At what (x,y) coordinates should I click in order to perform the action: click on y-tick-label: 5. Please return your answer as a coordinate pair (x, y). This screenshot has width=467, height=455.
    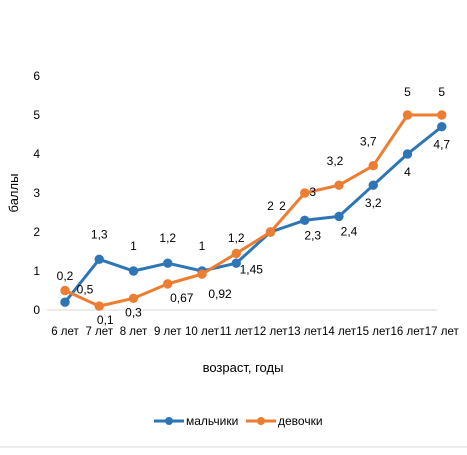
    Looking at the image, I should click on (36, 115).